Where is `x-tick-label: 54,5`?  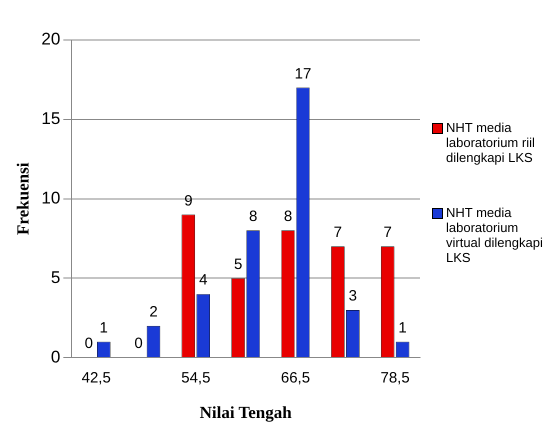
x-tick-label: 54,5 is located at coordinates (195, 378).